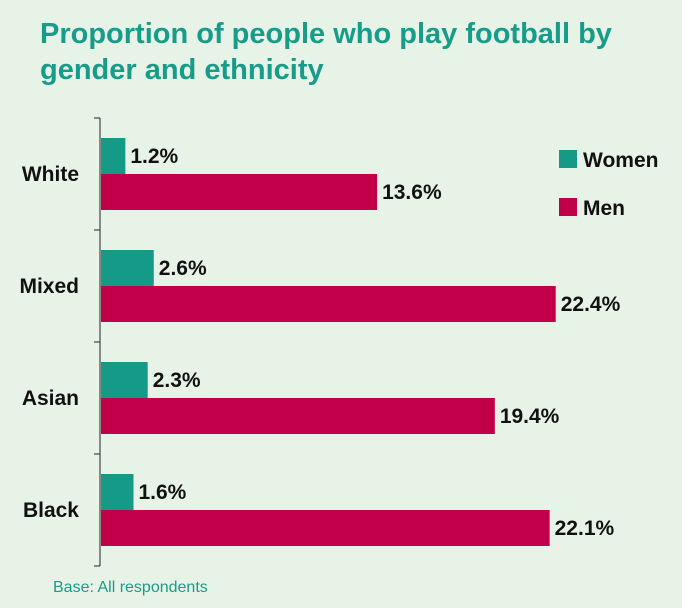 The height and width of the screenshot is (608, 682). What do you see at coordinates (183, 268) in the screenshot?
I see `data-label-women-mixed: 2.6%` at bounding box center [183, 268].